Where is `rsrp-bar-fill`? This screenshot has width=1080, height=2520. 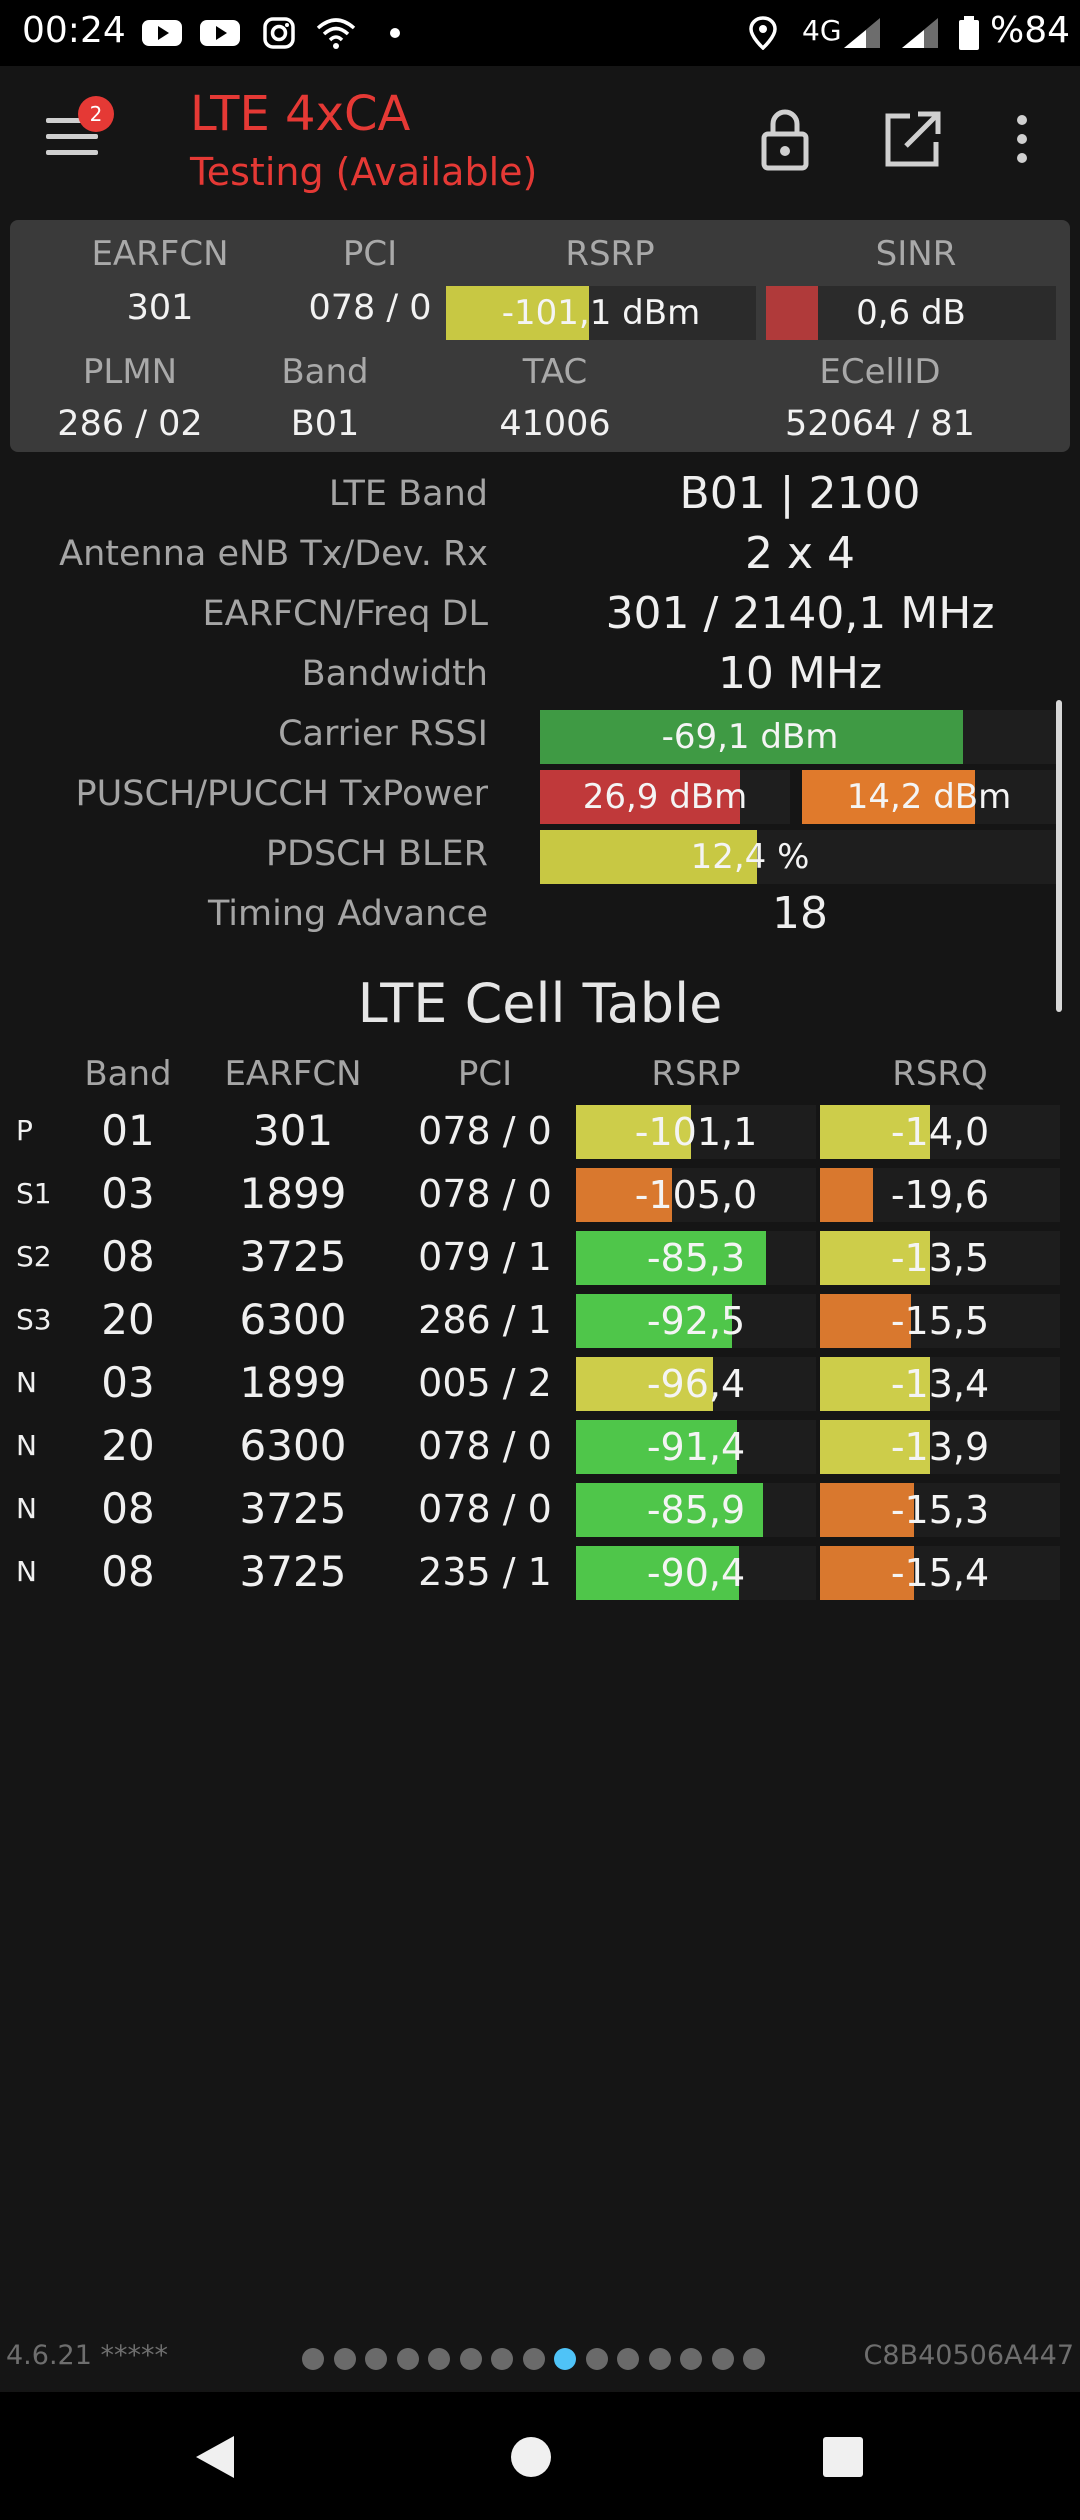
rsrp-bar-fill is located at coordinates (517, 313).